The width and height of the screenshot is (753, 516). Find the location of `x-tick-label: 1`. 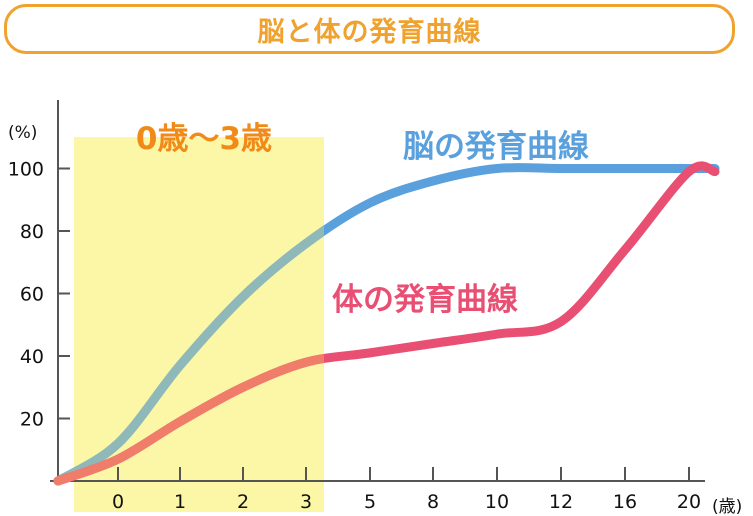

x-tick-label: 1 is located at coordinates (180, 502).